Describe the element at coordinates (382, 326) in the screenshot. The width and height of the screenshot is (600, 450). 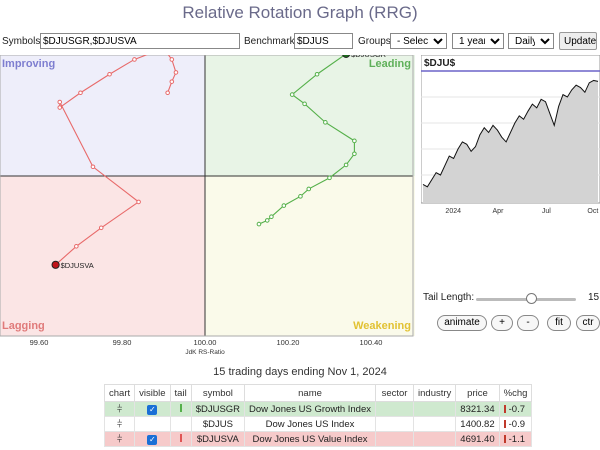
I see `weakening-label: Weakening` at that location.